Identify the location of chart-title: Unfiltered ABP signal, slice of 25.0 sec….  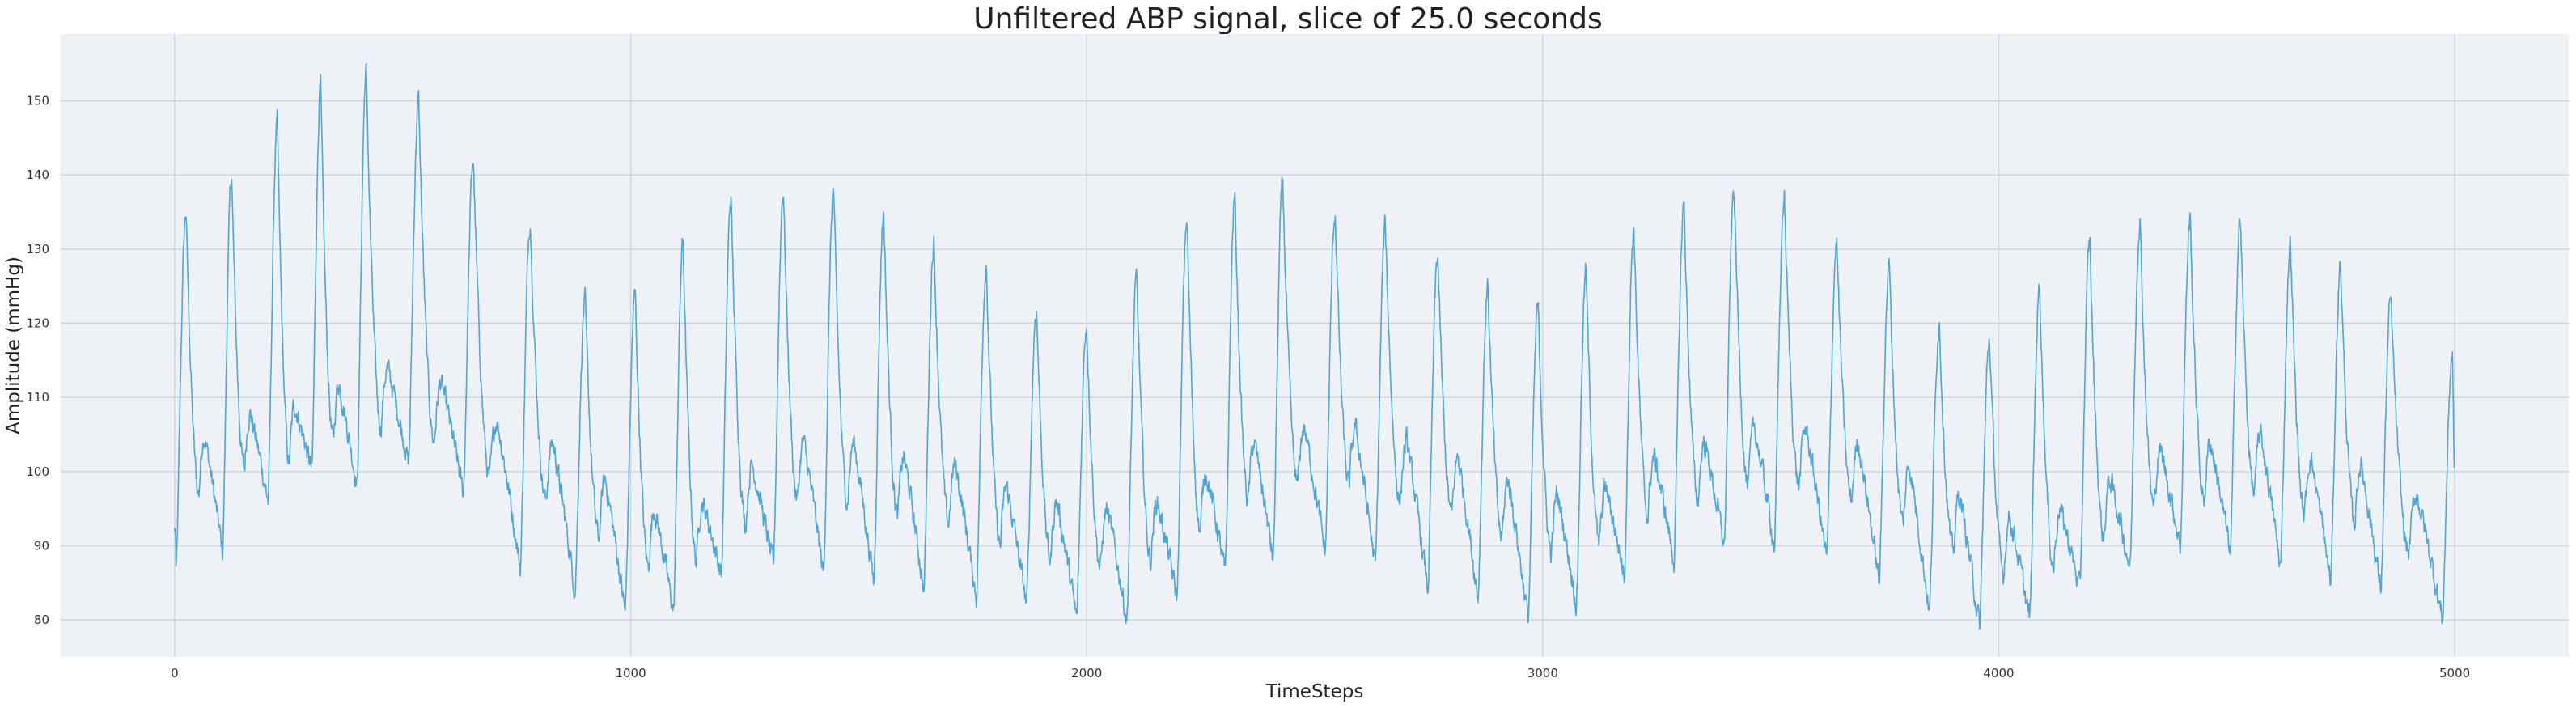
(1287, 19).